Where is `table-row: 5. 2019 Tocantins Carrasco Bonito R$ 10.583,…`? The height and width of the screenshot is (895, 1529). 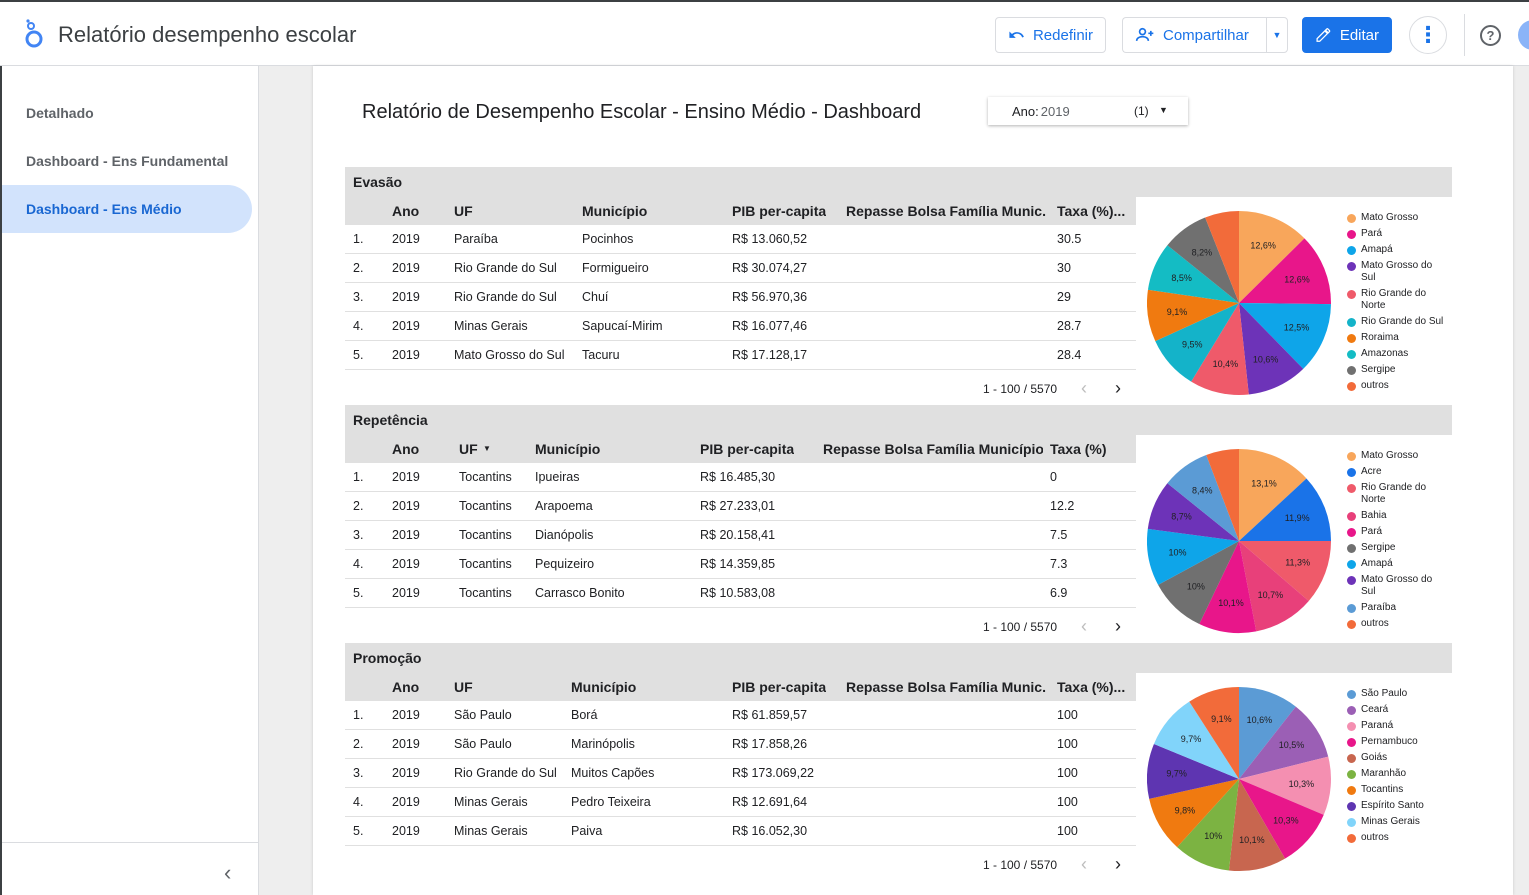
table-row: 5. 2019 Tocantins Carrasco Bonito R$ 10.583,… is located at coordinates (740, 593).